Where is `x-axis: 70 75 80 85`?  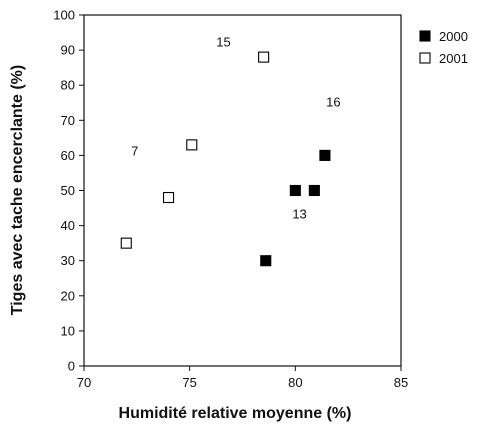
x-axis: 70 75 80 85 is located at coordinates (242, 378).